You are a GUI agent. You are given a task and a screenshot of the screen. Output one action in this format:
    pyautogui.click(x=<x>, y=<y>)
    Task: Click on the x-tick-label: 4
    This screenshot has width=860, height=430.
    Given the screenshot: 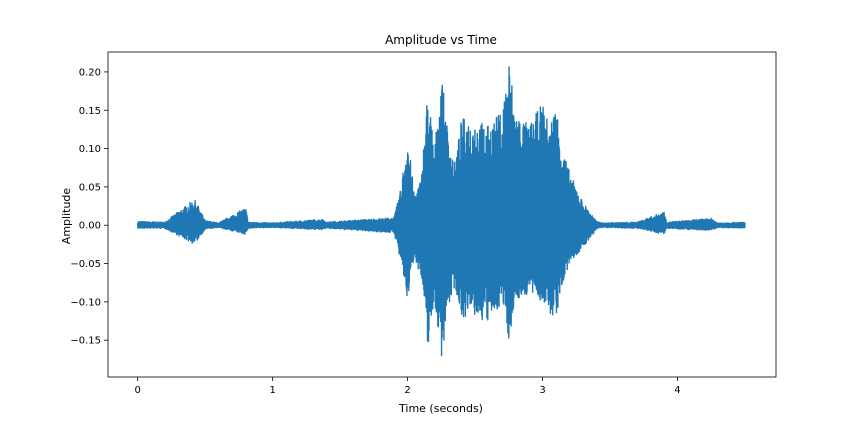 What is the action you would take?
    pyautogui.click(x=677, y=390)
    